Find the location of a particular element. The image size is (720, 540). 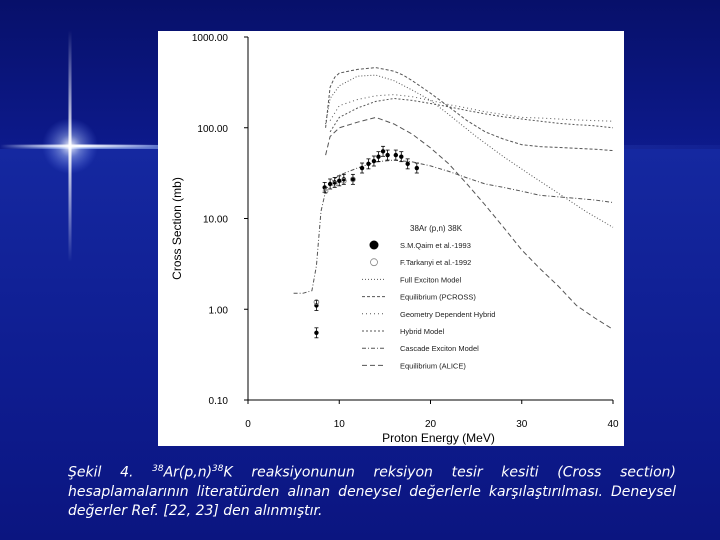

x-tick-label: 40 is located at coordinates (613, 424).